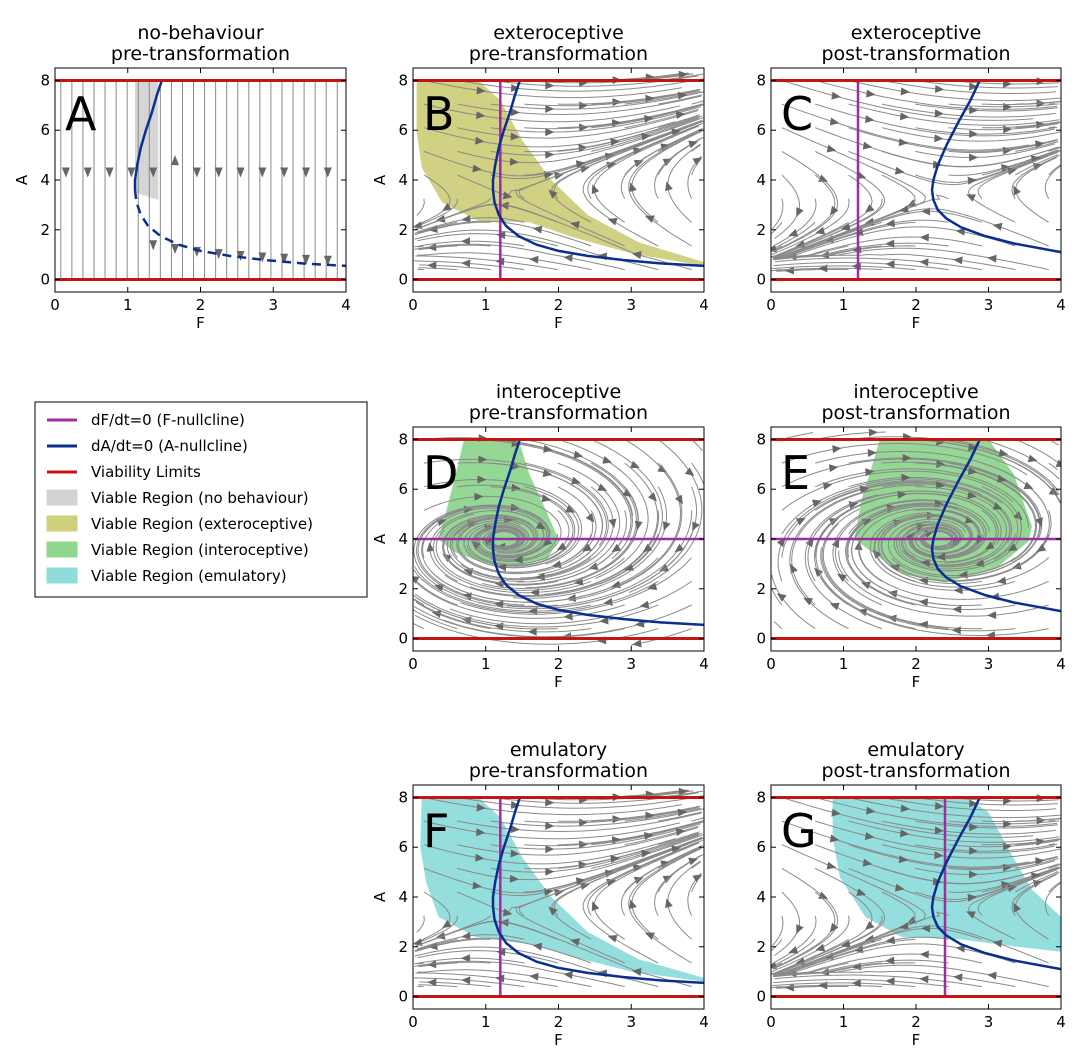  What do you see at coordinates (440, 473) in the screenshot?
I see `panel-letter: D` at bounding box center [440, 473].